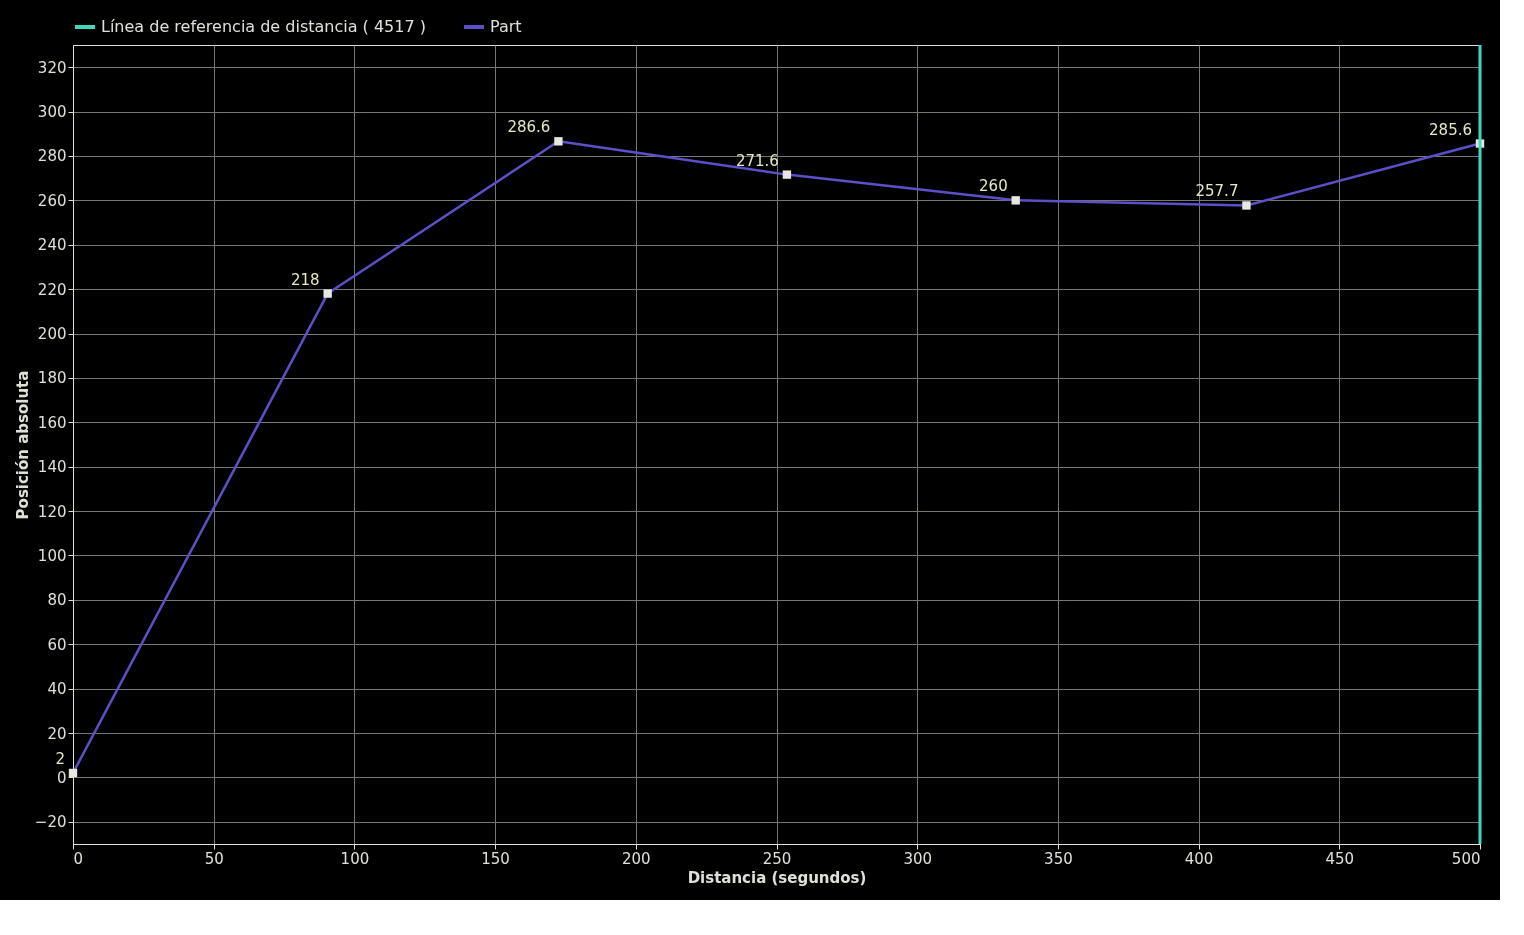  Describe the element at coordinates (355, 858) in the screenshot. I see `x-tick-label: 100` at that location.